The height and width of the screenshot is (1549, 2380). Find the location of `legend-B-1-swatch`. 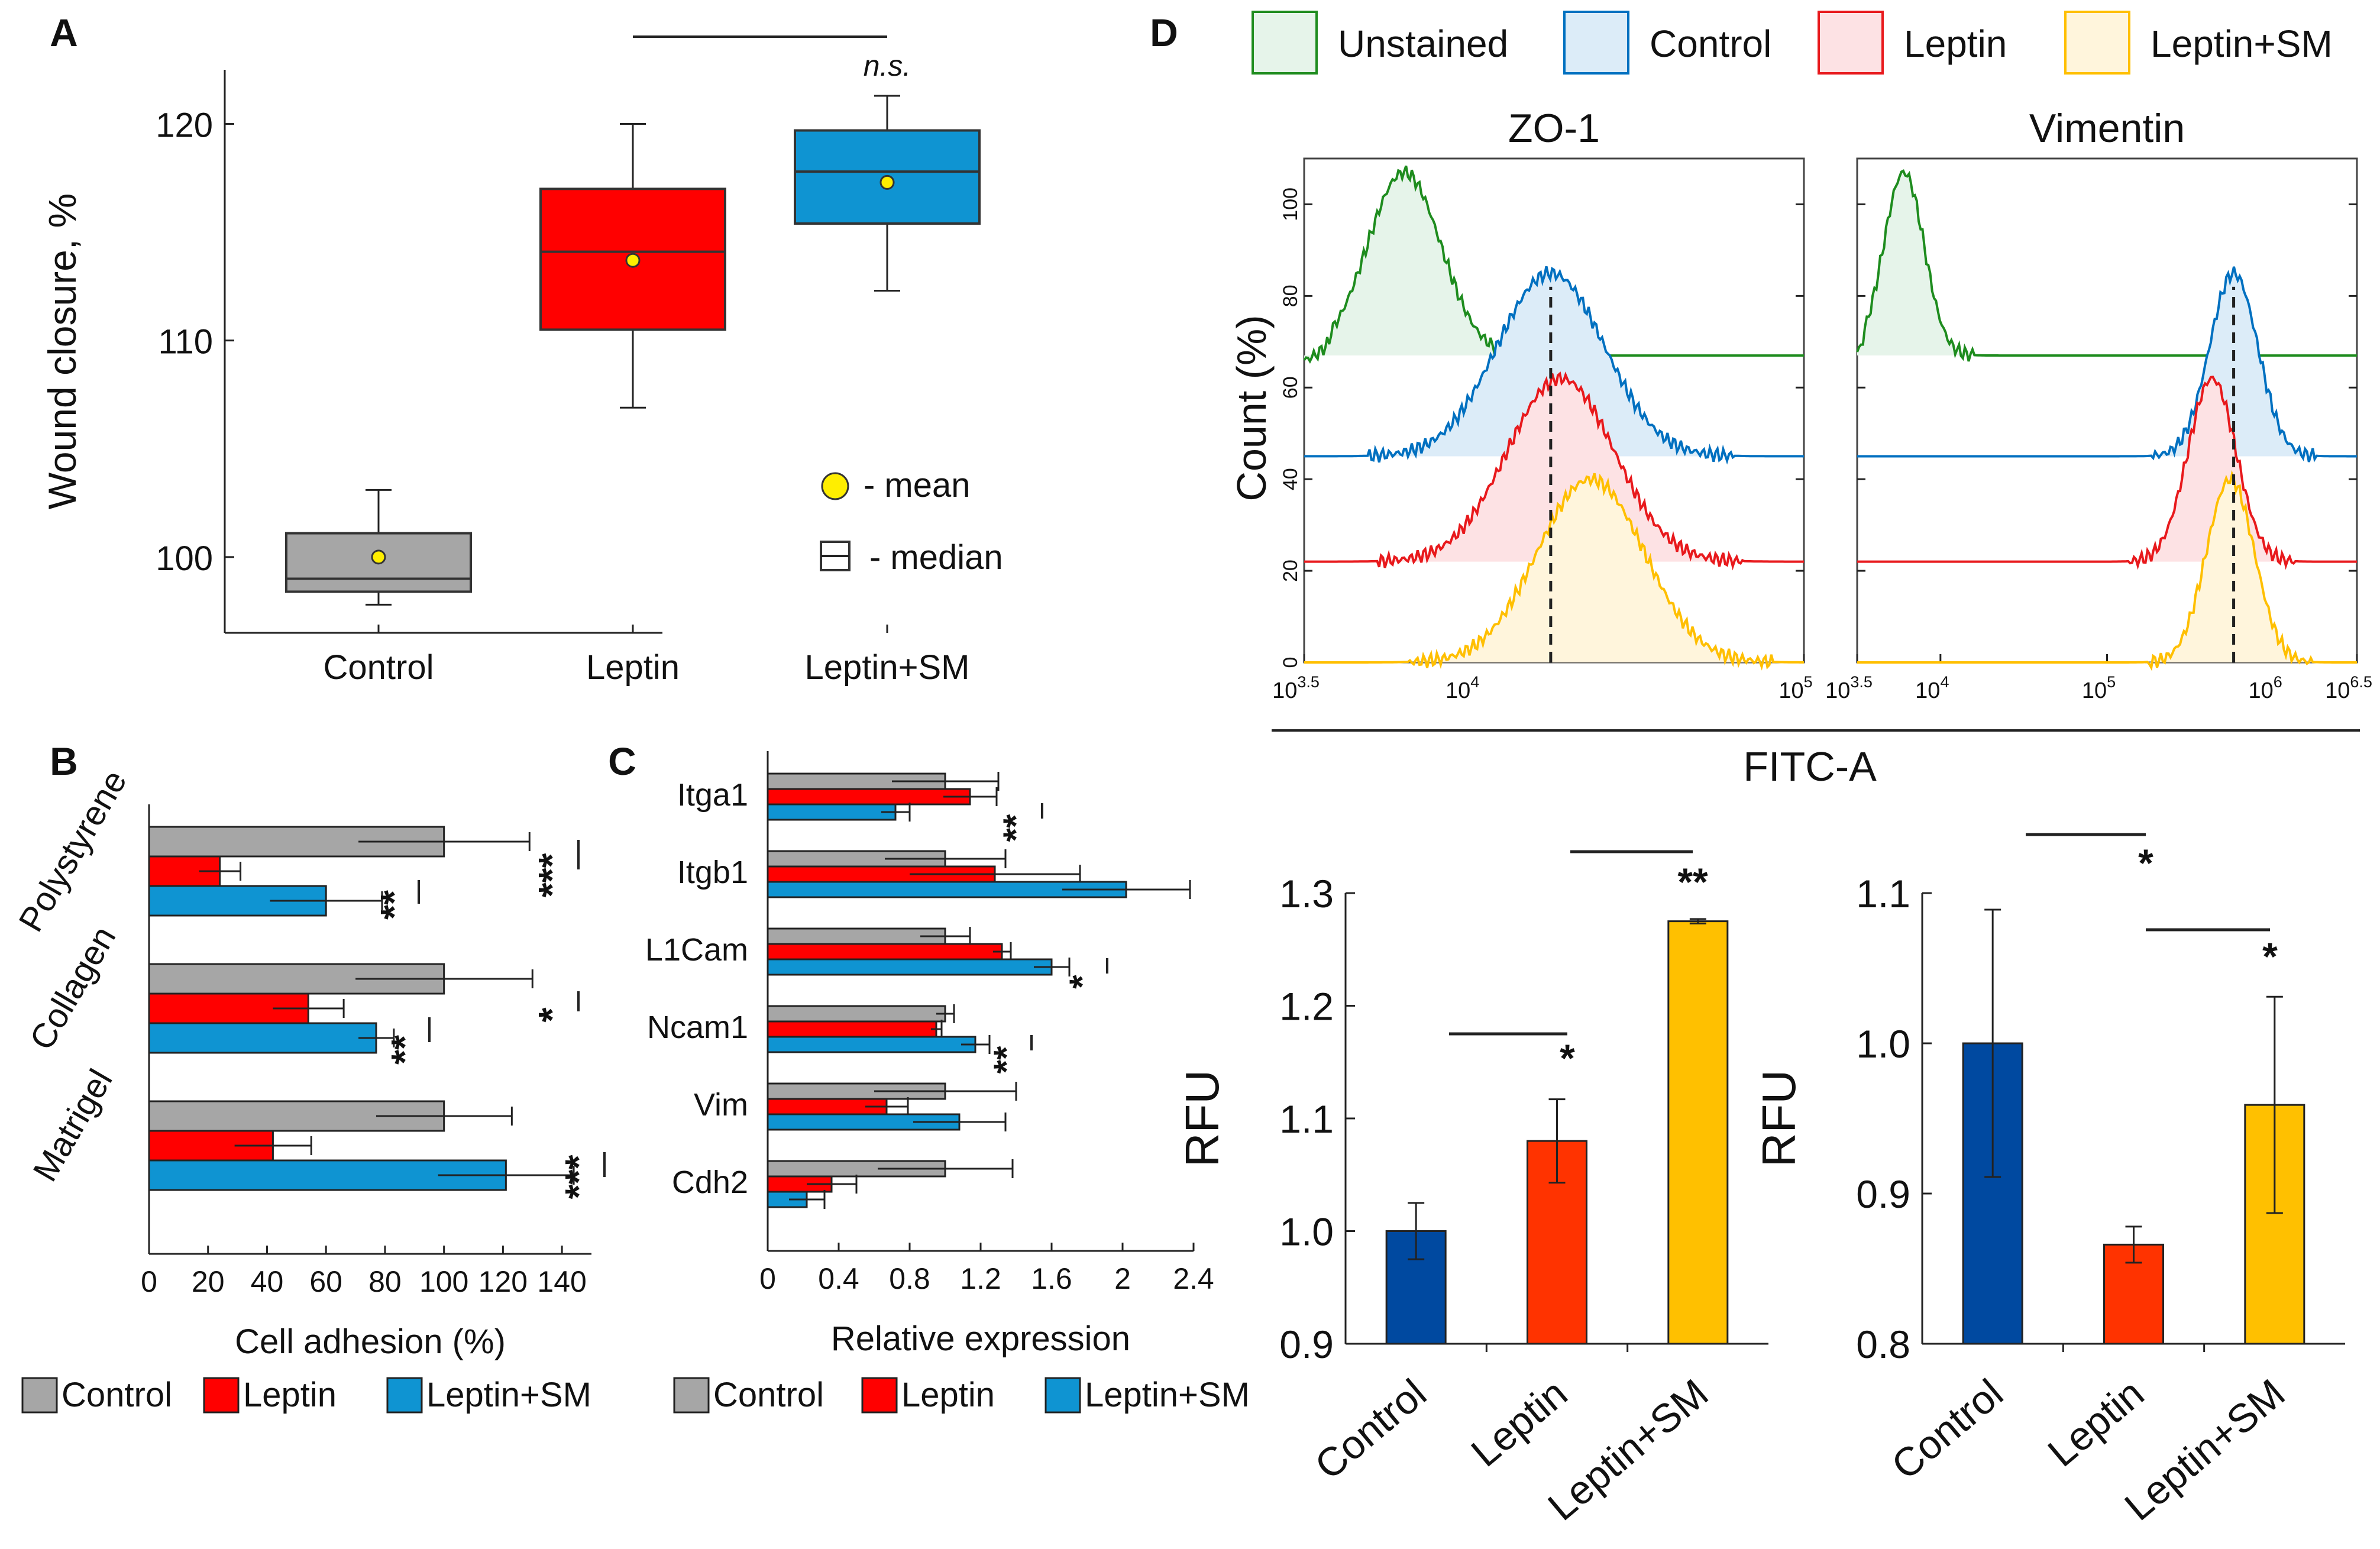

legend-B-1-swatch is located at coordinates (221, 1395).